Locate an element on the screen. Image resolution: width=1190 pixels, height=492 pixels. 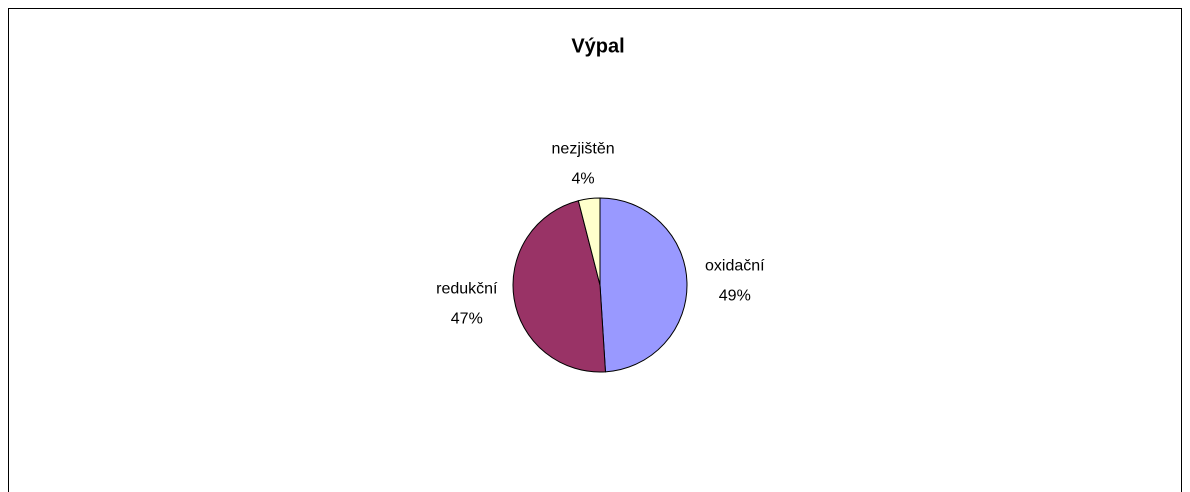
slice-label: nezjištěn is located at coordinates (583, 148).